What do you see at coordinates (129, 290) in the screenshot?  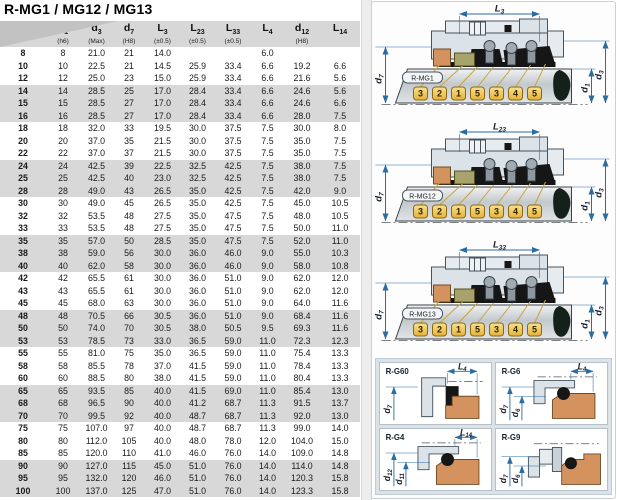 I see `table-cell: 61` at bounding box center [129, 290].